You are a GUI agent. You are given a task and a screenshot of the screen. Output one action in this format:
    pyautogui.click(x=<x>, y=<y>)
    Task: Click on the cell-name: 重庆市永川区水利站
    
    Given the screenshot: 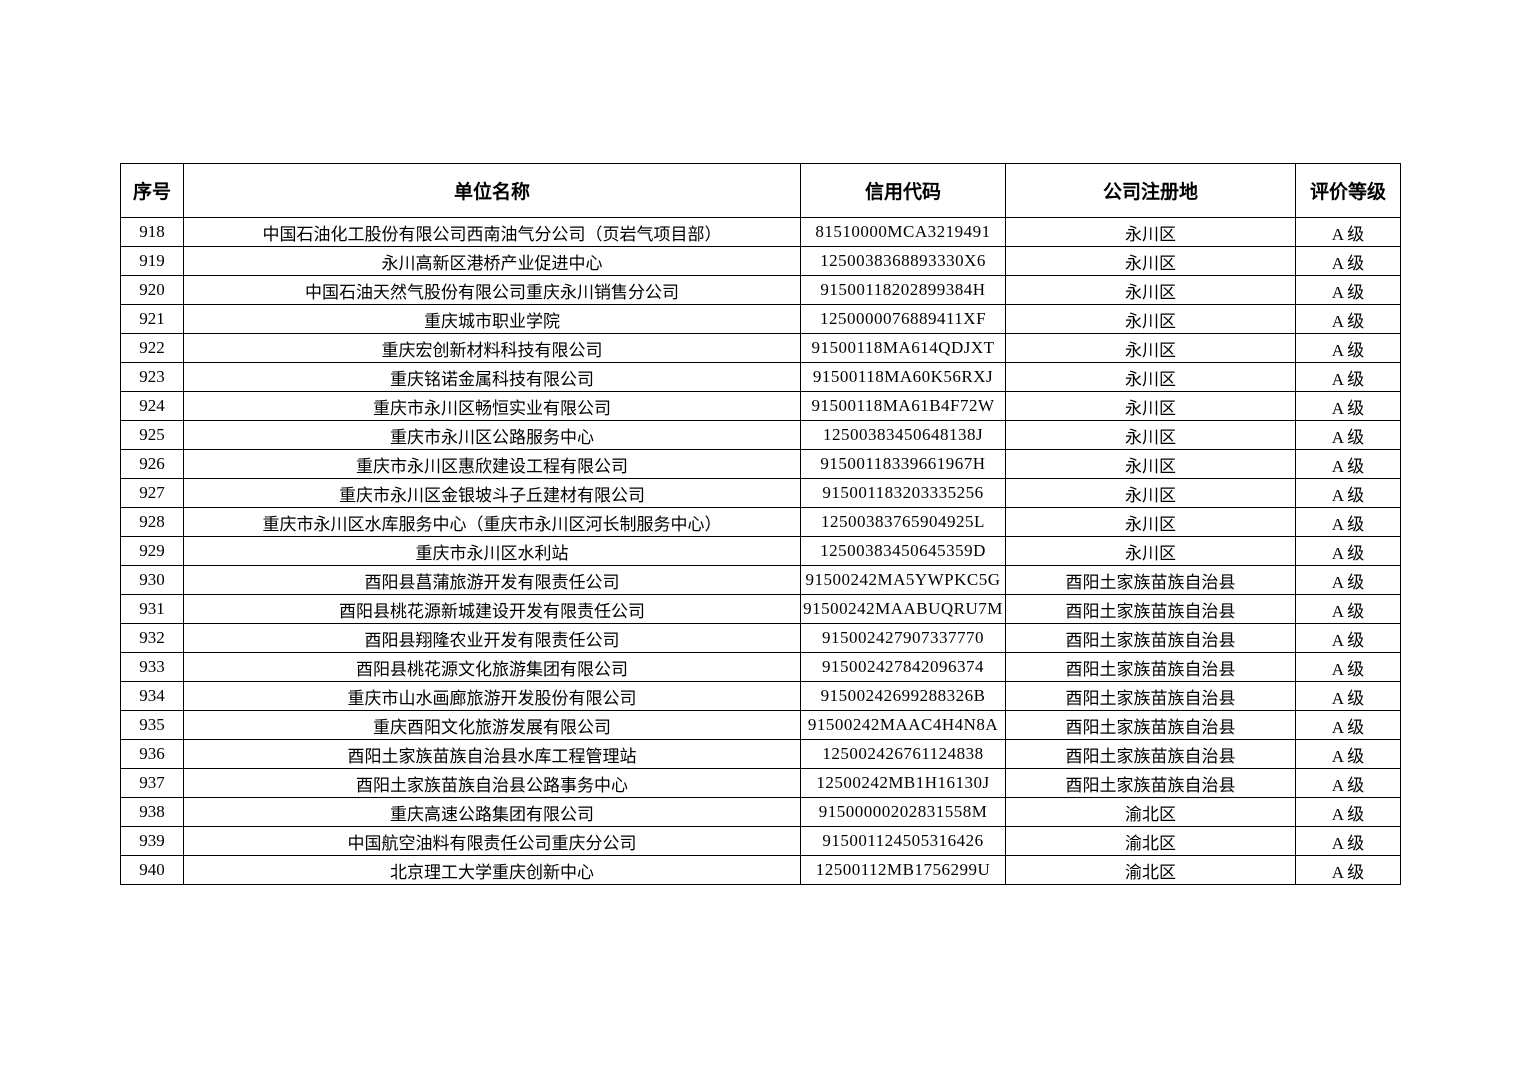 What is the action you would take?
    pyautogui.click(x=492, y=551)
    